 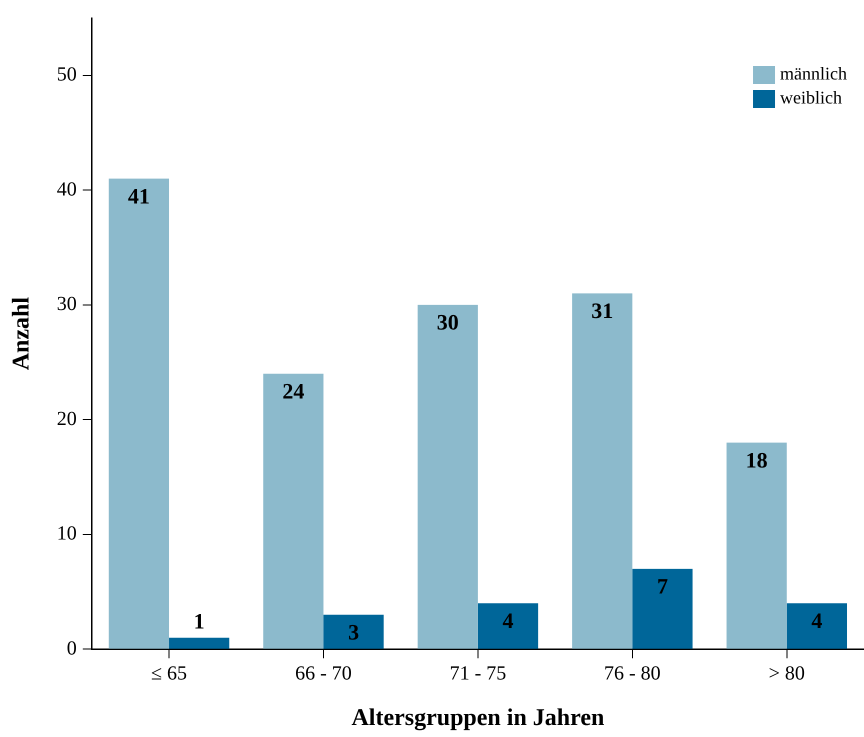 I want to click on x-tick-label: 71 - 75, so click(x=478, y=673).